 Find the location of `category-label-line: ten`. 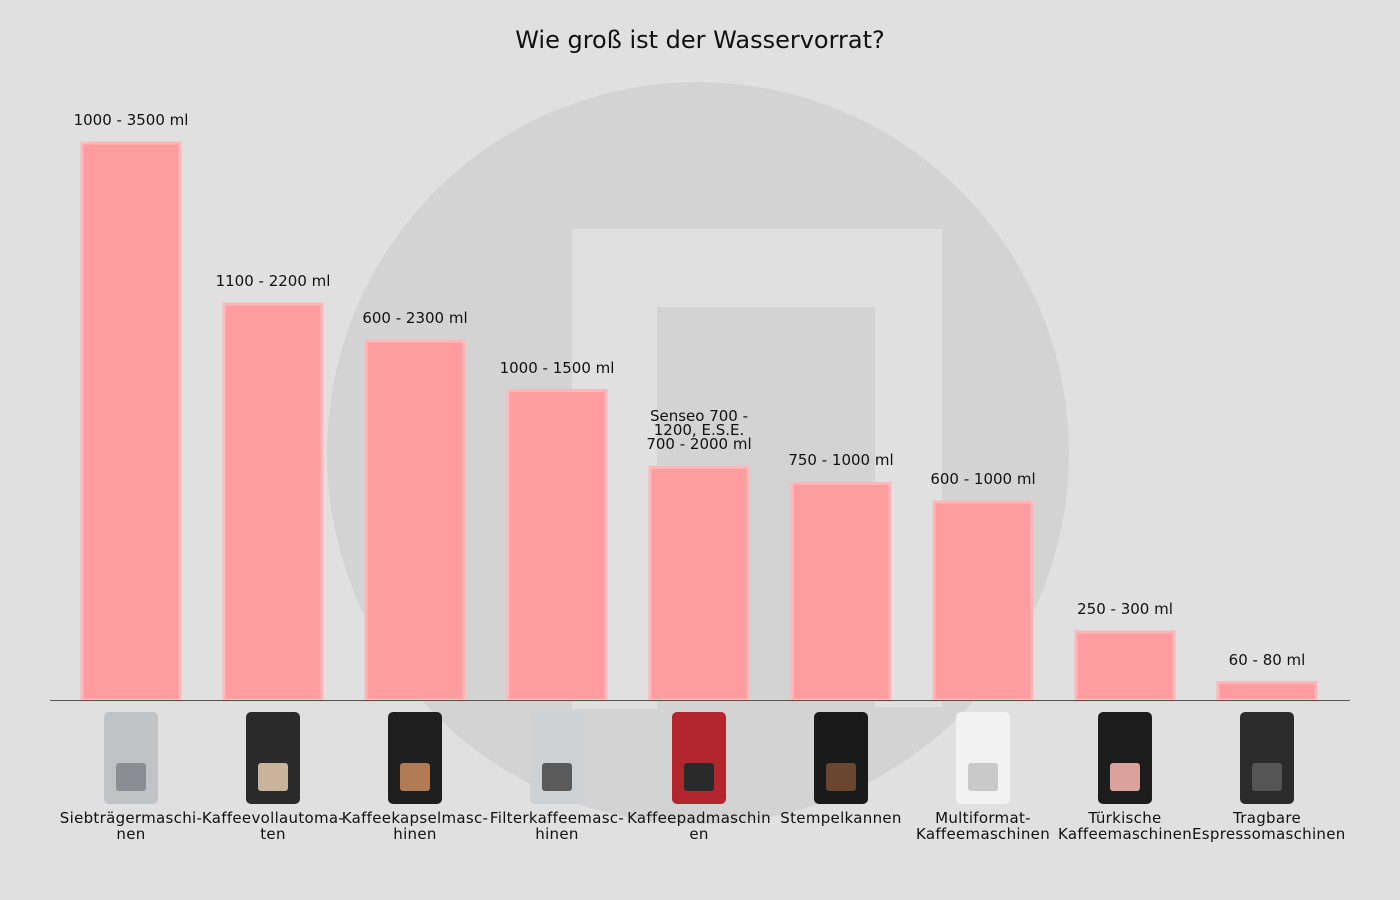

category-label-line: ten is located at coordinates (273, 834).